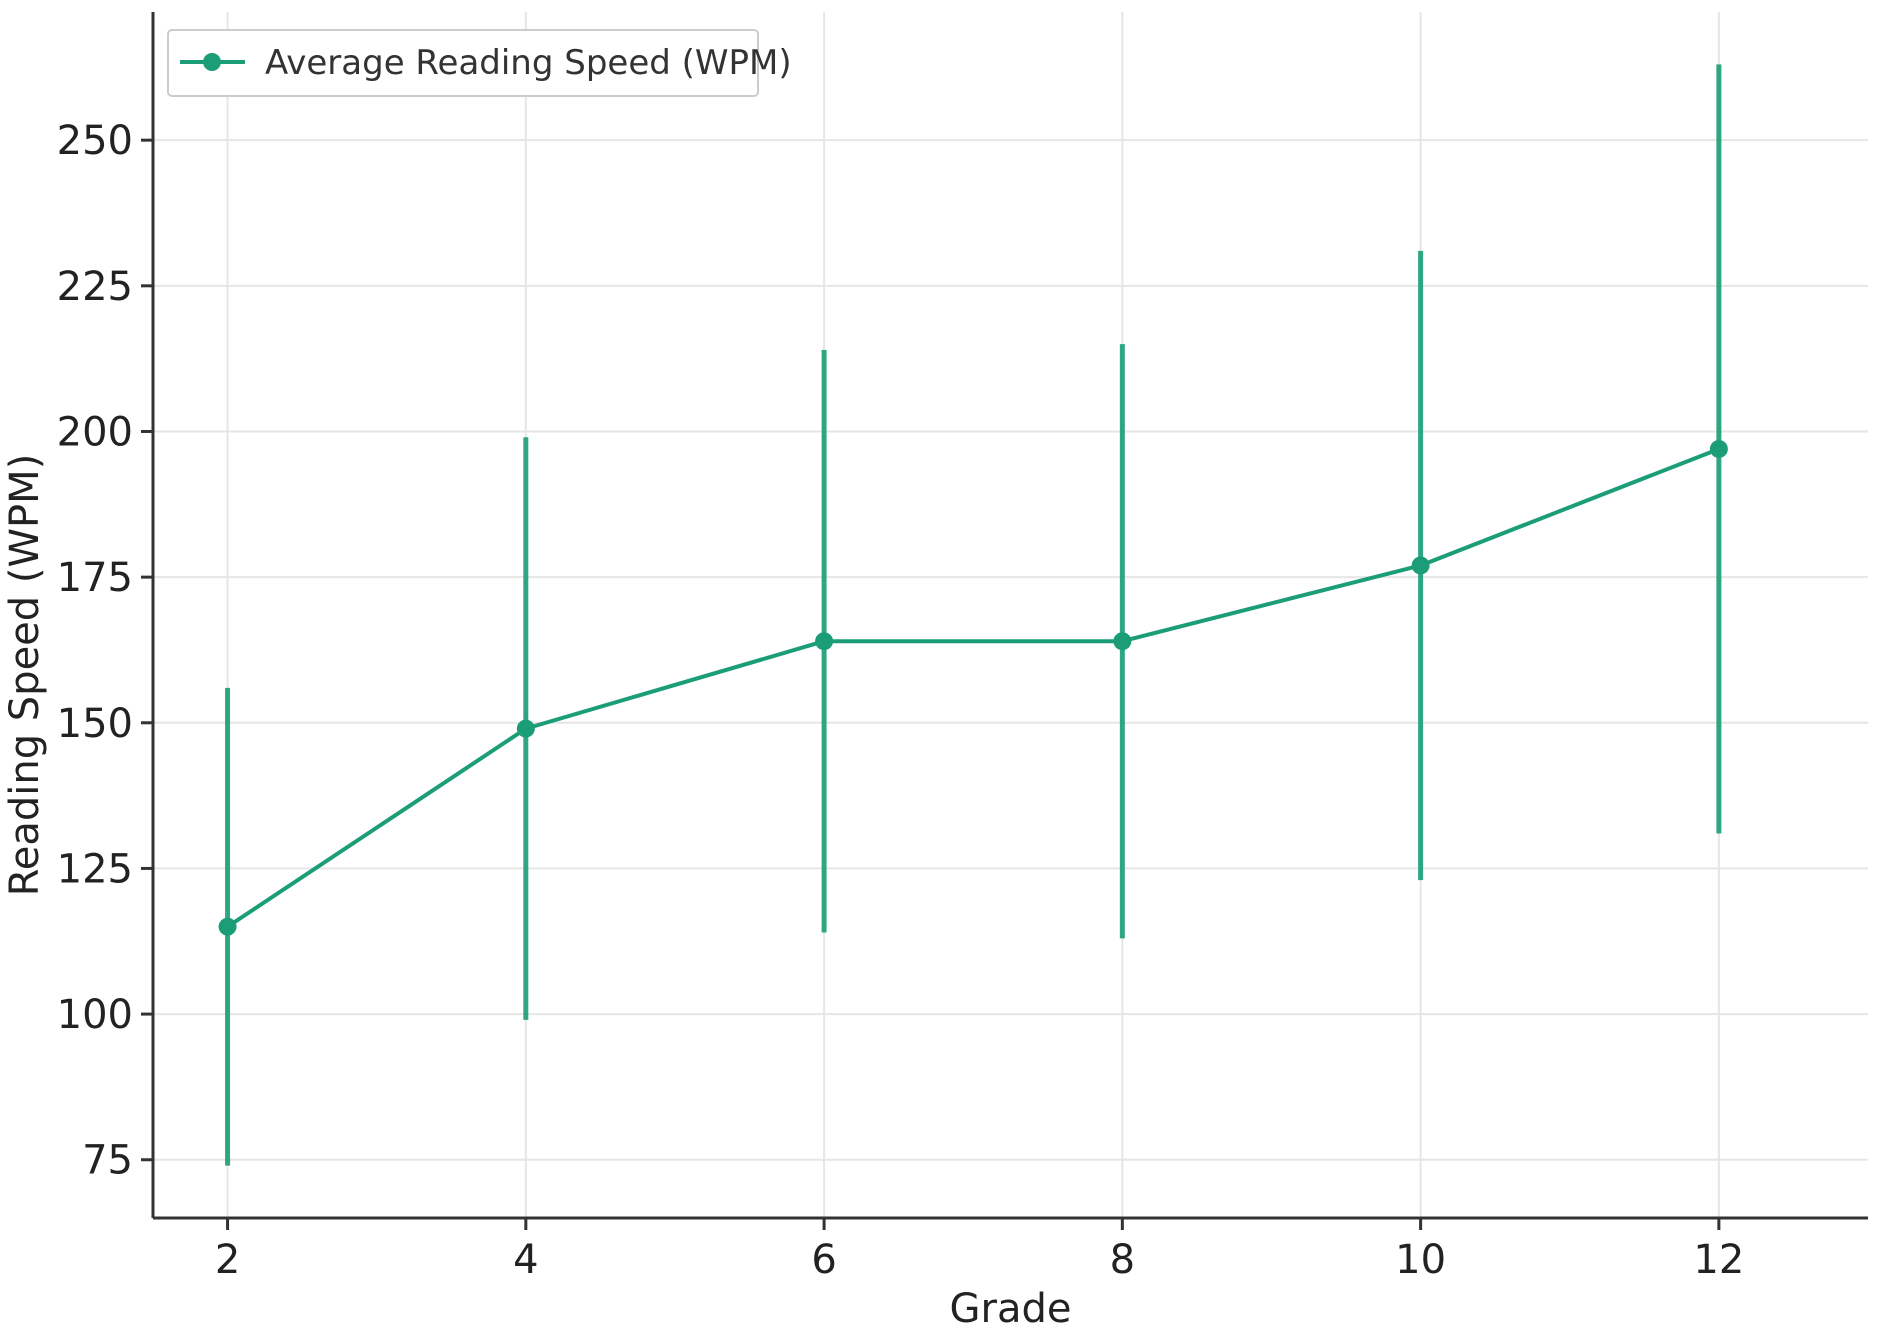 The width and height of the screenshot is (1878, 1330). I want to click on y-tick-label: 250, so click(95, 141).